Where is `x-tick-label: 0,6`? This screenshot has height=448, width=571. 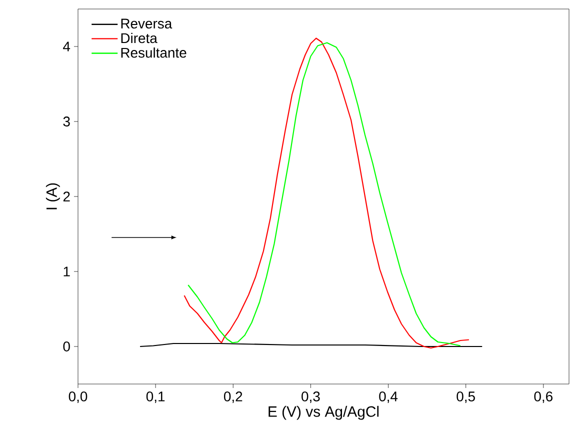
x-tick-label: 0,6 is located at coordinates (543, 398).